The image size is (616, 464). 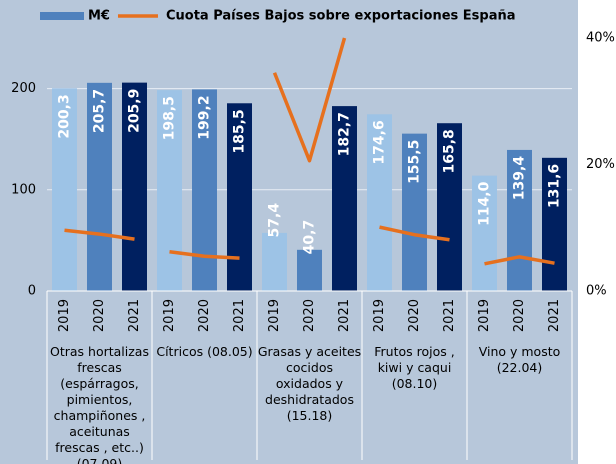 I want to click on y2-tick-label: 0%, so click(x=596, y=291).